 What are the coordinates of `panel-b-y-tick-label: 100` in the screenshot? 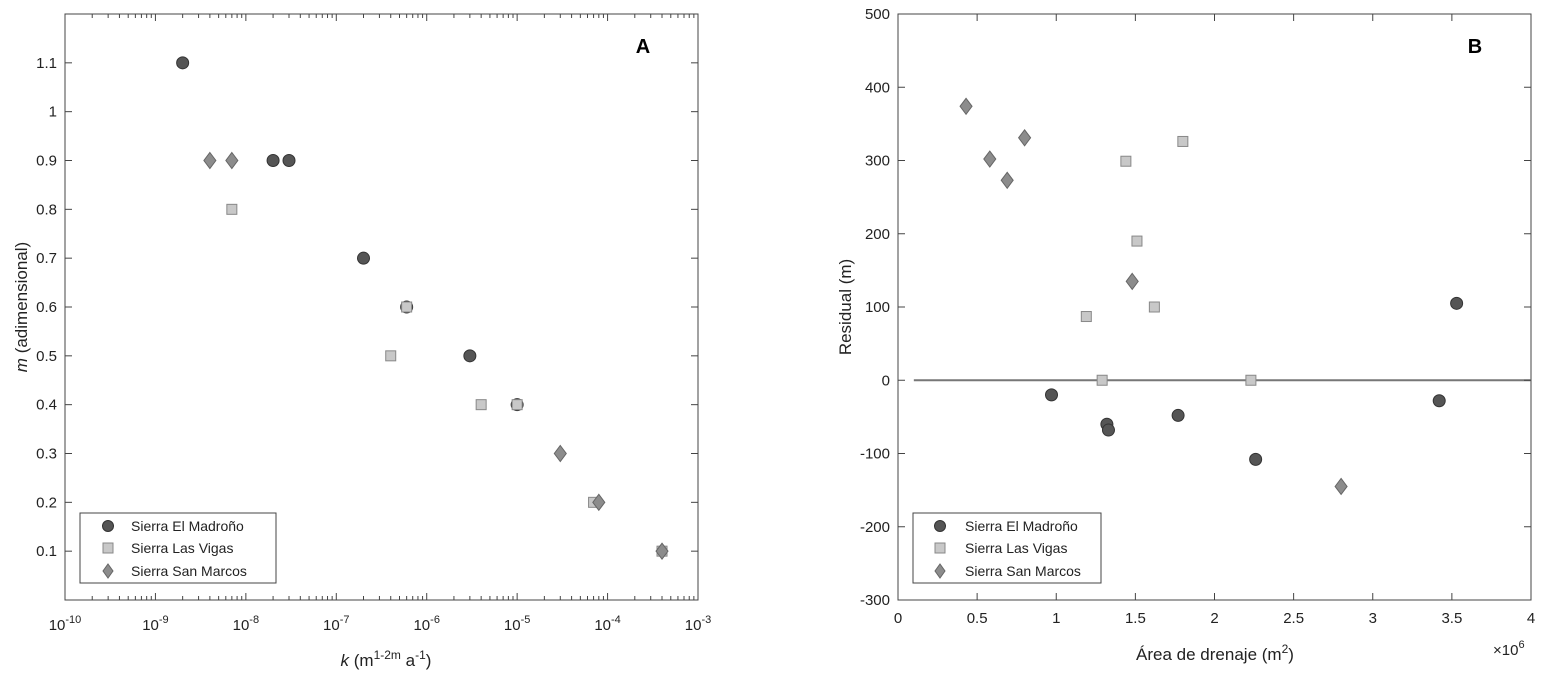 It's located at (877, 307).